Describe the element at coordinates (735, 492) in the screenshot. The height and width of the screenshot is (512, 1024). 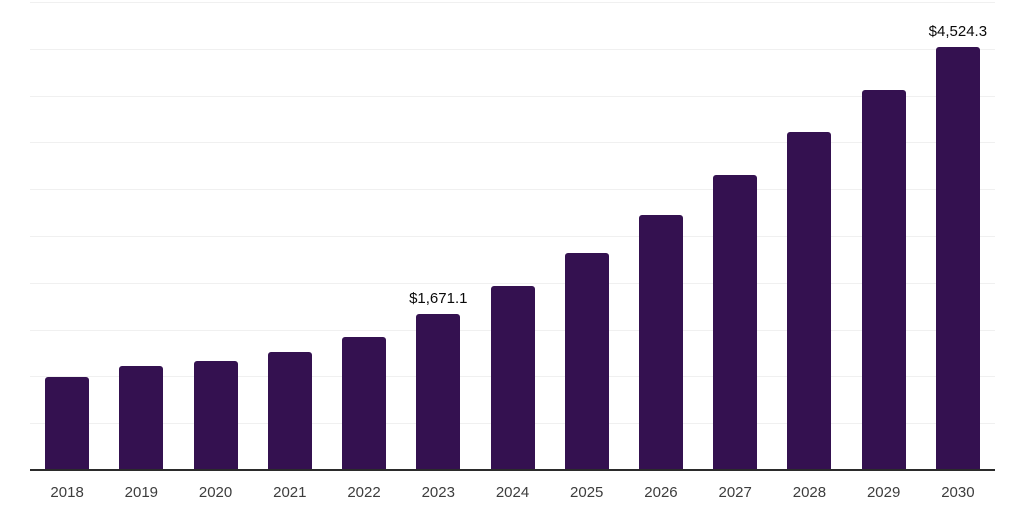
I see `x-tick-2027: 2027` at that location.